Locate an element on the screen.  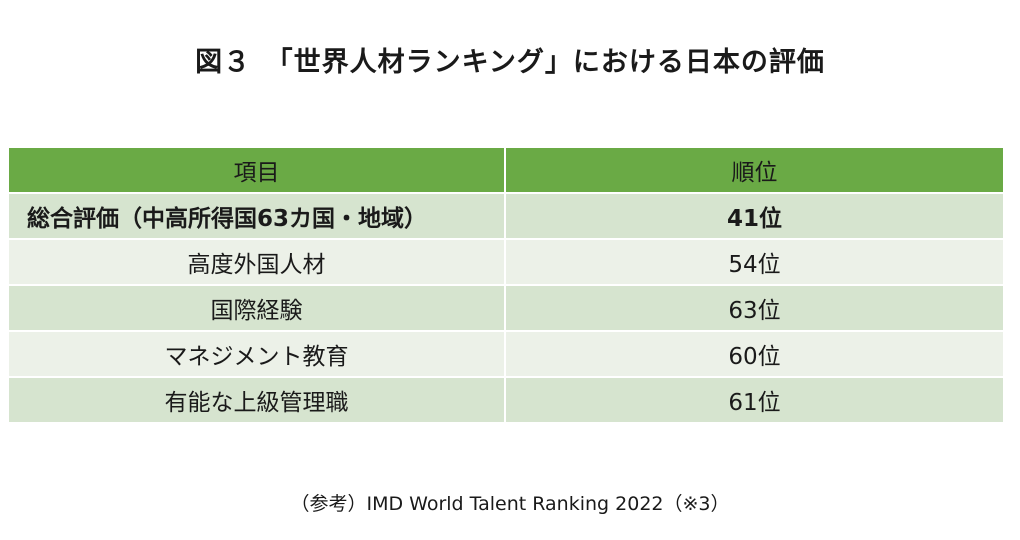
table-row: 有能な上級管理職 61位 is located at coordinates (506, 400).